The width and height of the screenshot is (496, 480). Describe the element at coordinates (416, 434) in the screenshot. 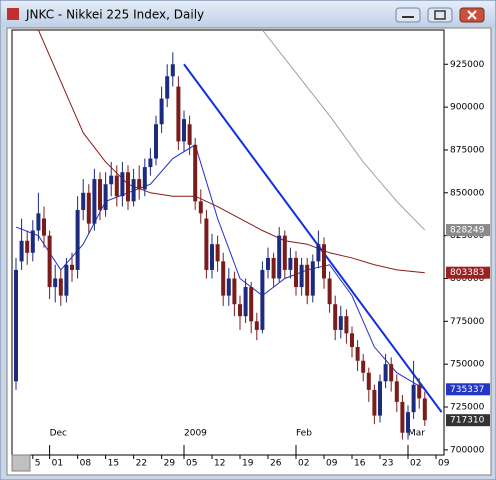

I see `period-label: Mar` at that location.